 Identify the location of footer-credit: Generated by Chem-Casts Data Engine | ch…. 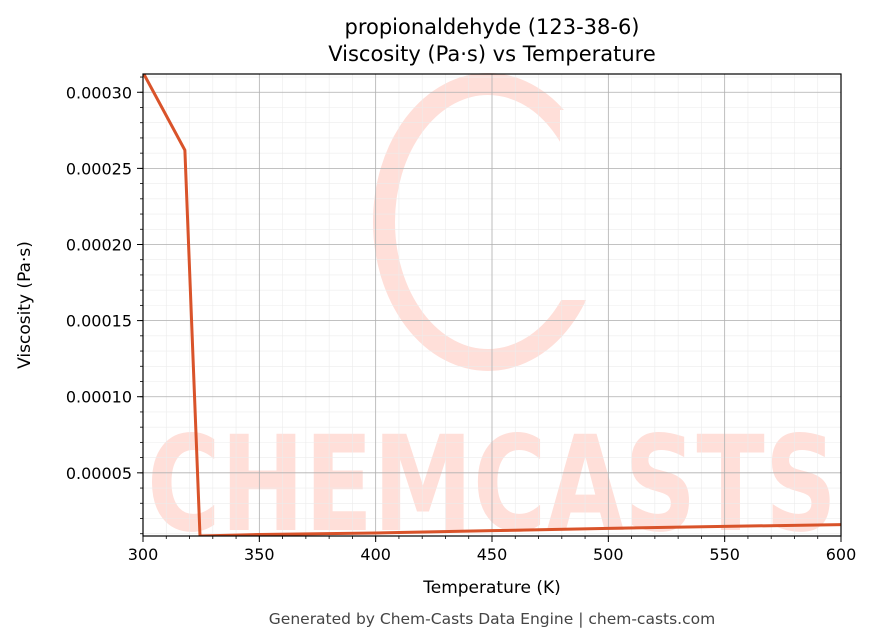
(492, 619).